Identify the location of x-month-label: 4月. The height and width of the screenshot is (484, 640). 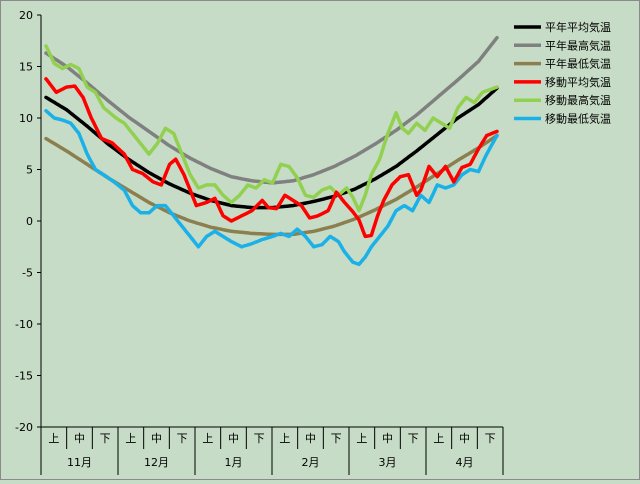
(465, 462).